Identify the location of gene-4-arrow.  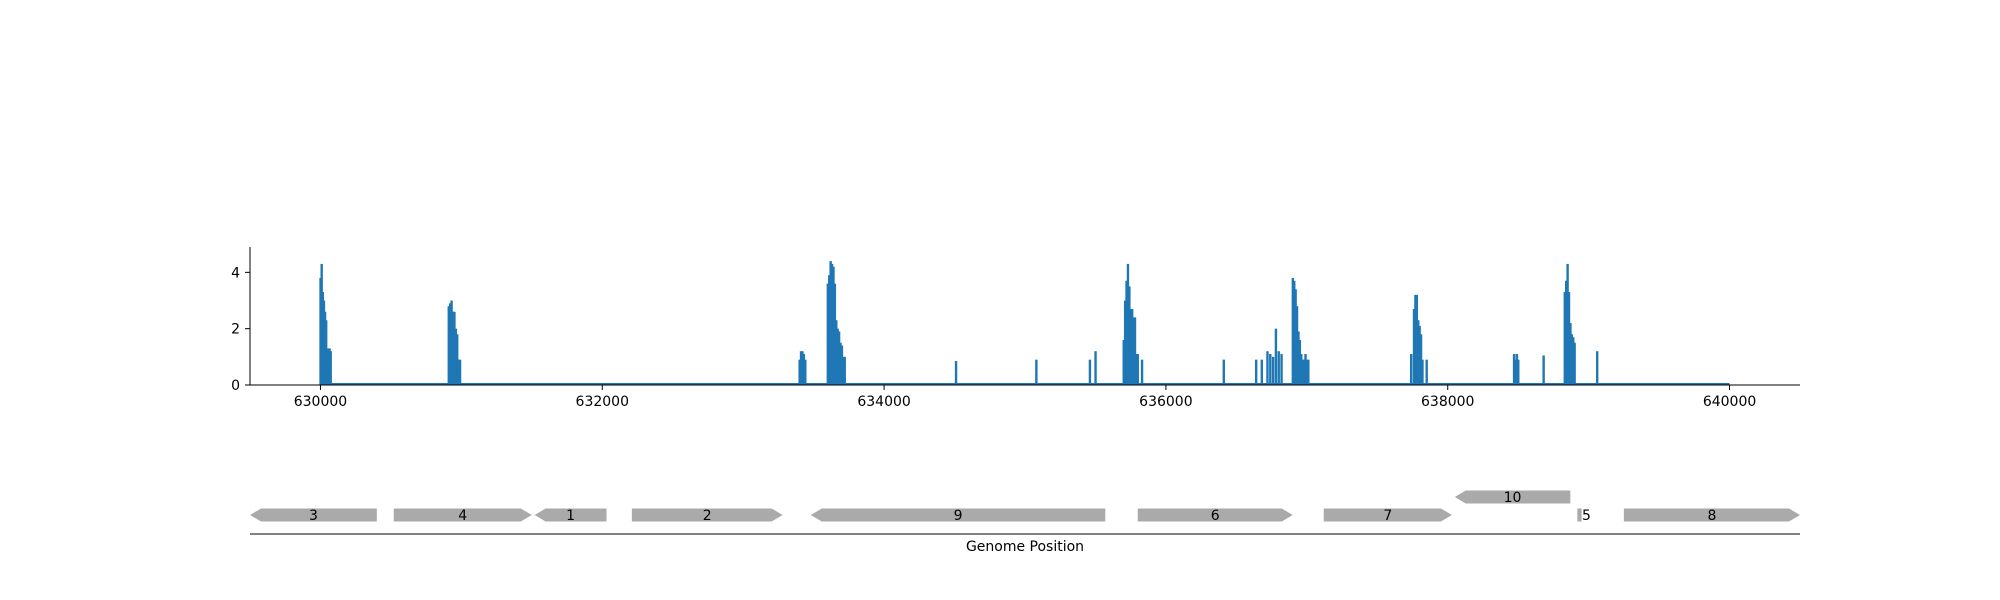
(462, 515).